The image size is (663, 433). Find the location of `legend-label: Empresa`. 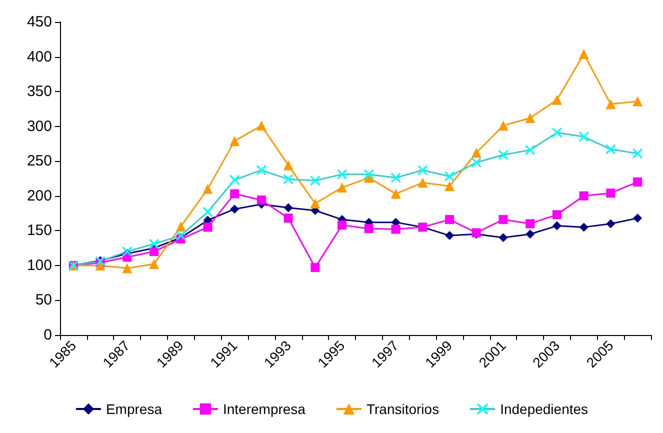

legend-label: Empresa is located at coordinates (134, 409).